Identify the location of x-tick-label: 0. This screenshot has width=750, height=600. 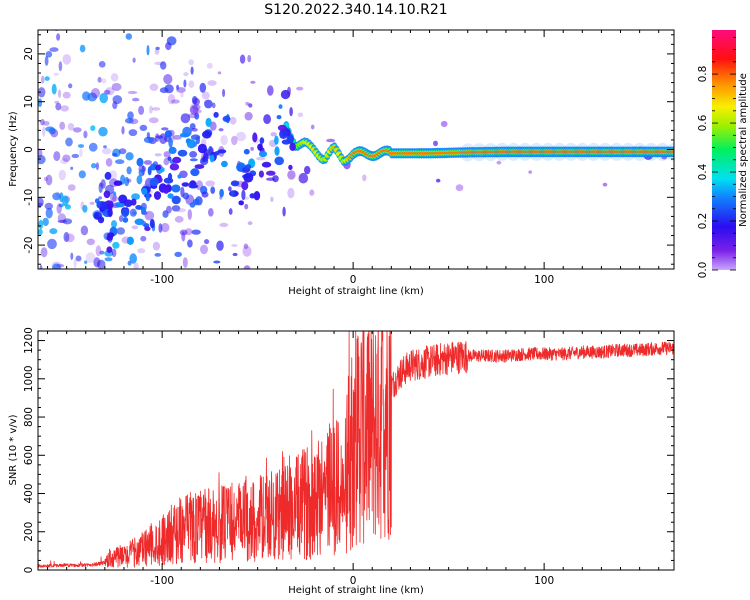
(353, 280).